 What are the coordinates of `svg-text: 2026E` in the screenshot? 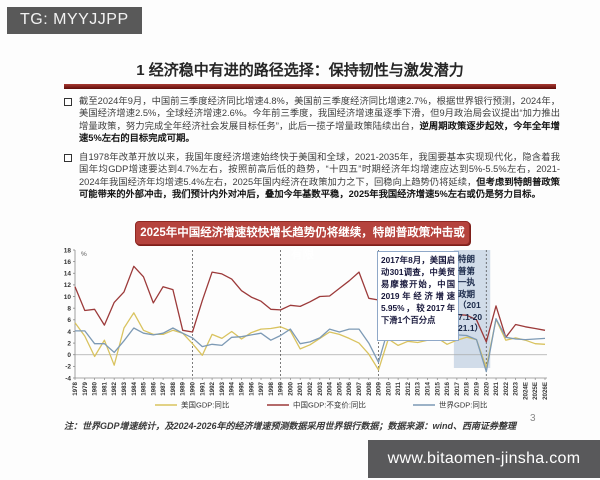 It's located at (545, 391).